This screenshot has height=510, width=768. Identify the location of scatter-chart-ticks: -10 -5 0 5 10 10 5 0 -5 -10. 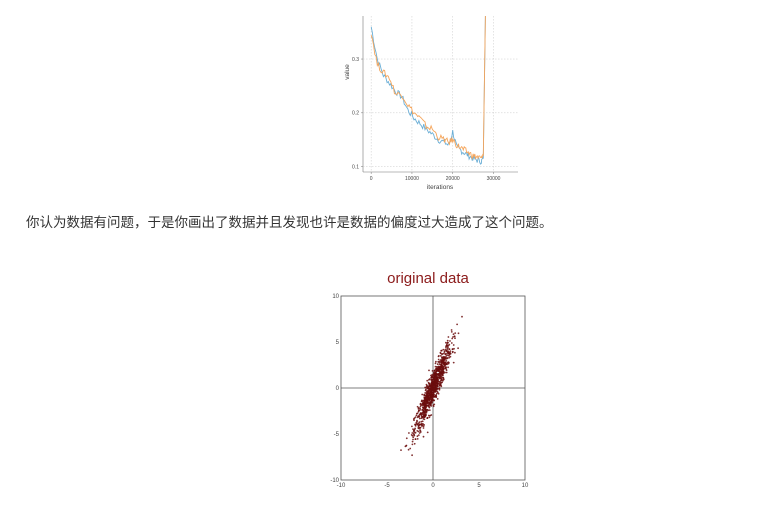
(429, 391).